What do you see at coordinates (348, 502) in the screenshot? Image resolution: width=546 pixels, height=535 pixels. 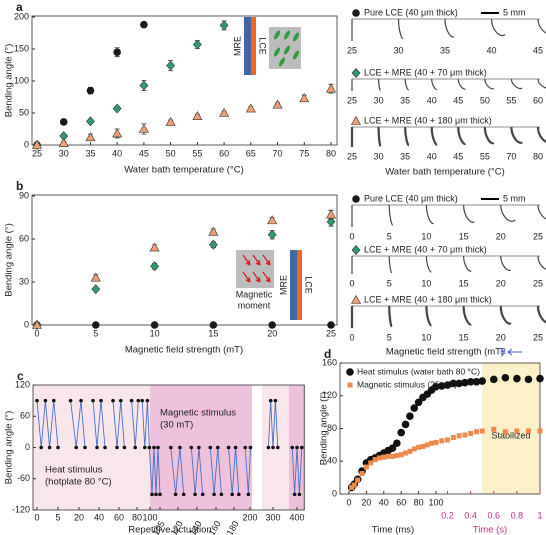 I see `x-tick-label: 0` at bounding box center [348, 502].